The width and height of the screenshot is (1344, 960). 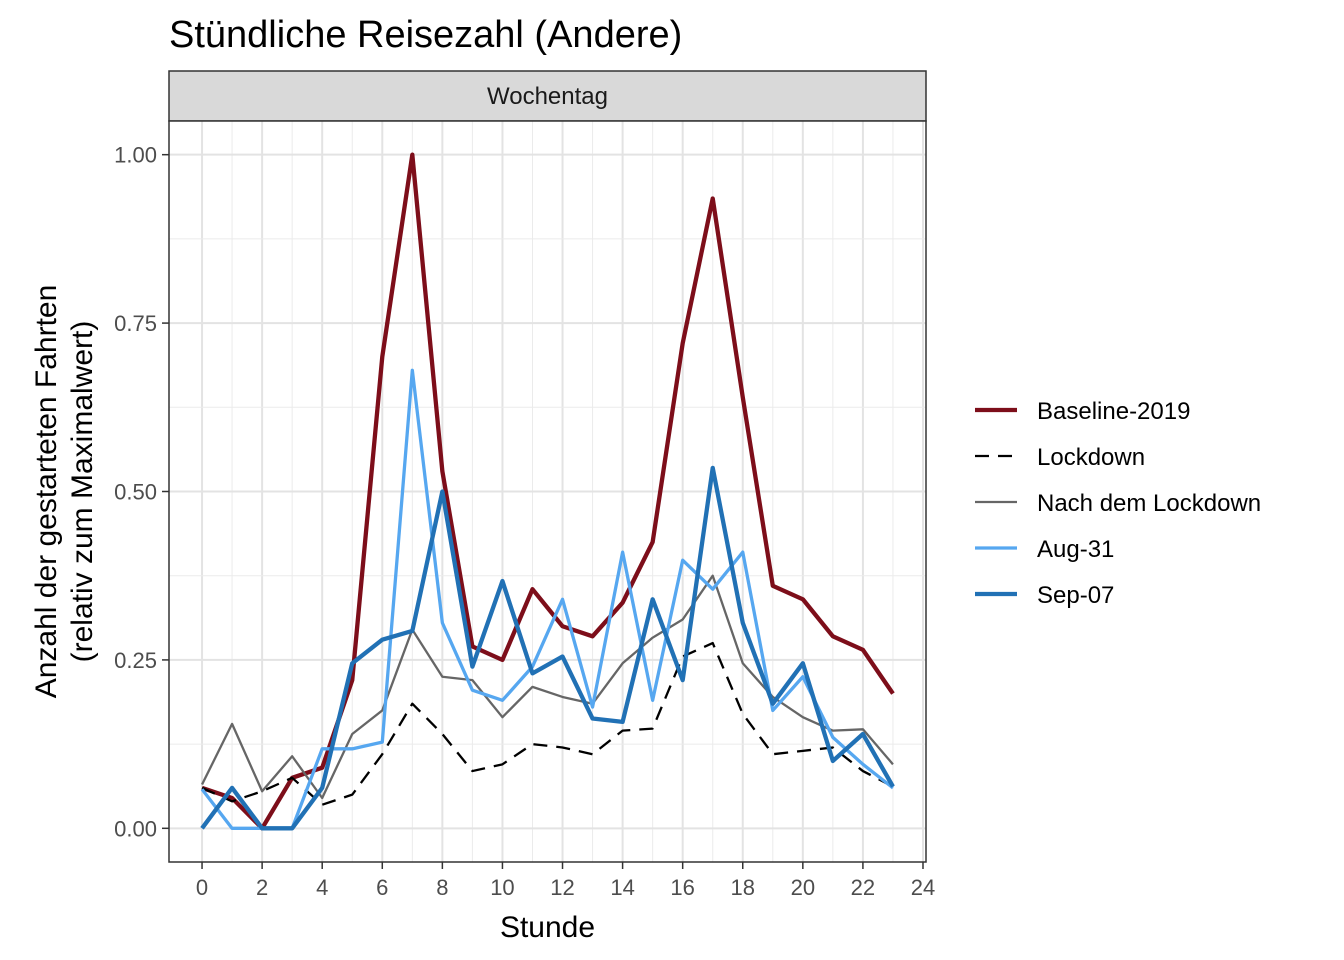 I want to click on legend-label: Lockdown, so click(x=1091, y=457).